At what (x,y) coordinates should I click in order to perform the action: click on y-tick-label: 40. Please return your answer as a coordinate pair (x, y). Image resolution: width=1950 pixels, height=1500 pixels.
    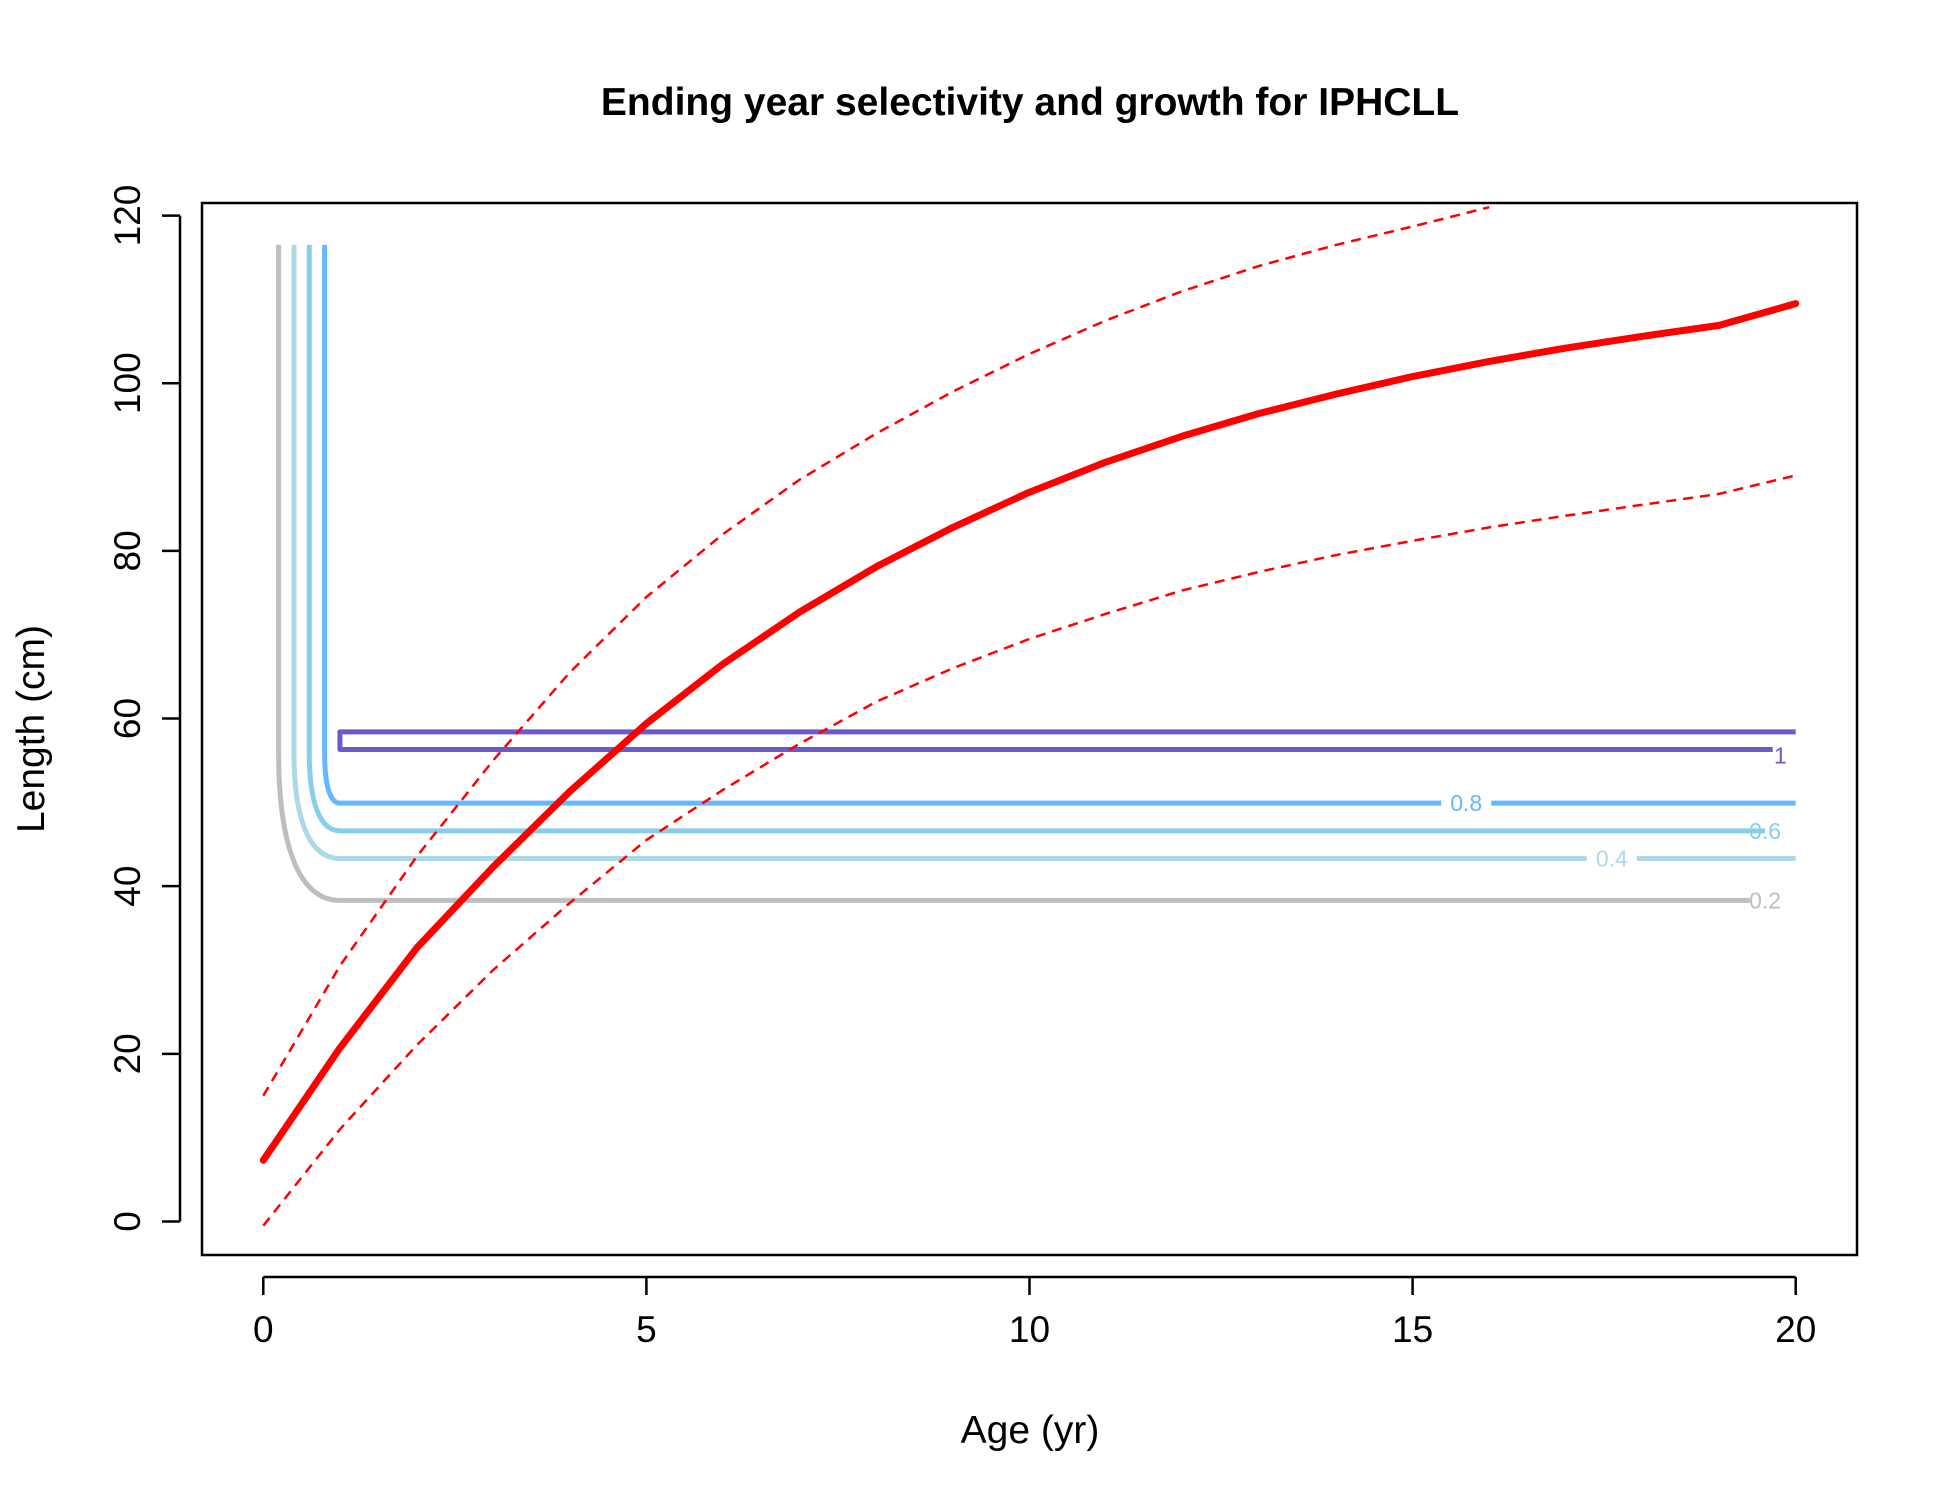
    Looking at the image, I should click on (127, 886).